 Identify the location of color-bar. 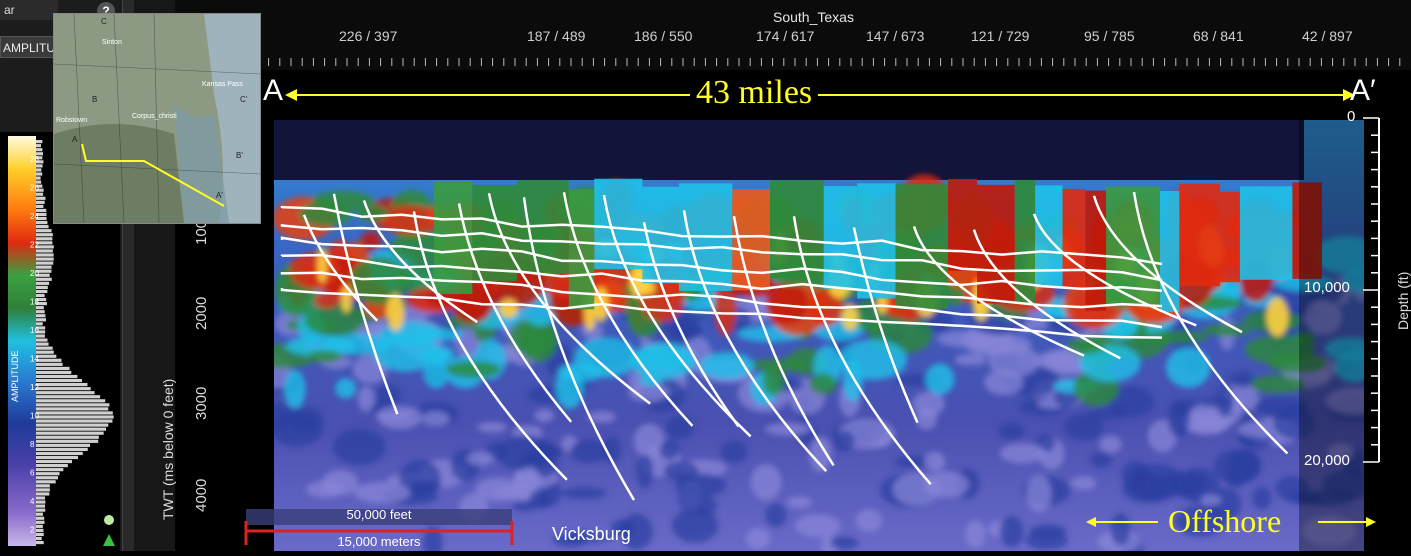
(22, 341).